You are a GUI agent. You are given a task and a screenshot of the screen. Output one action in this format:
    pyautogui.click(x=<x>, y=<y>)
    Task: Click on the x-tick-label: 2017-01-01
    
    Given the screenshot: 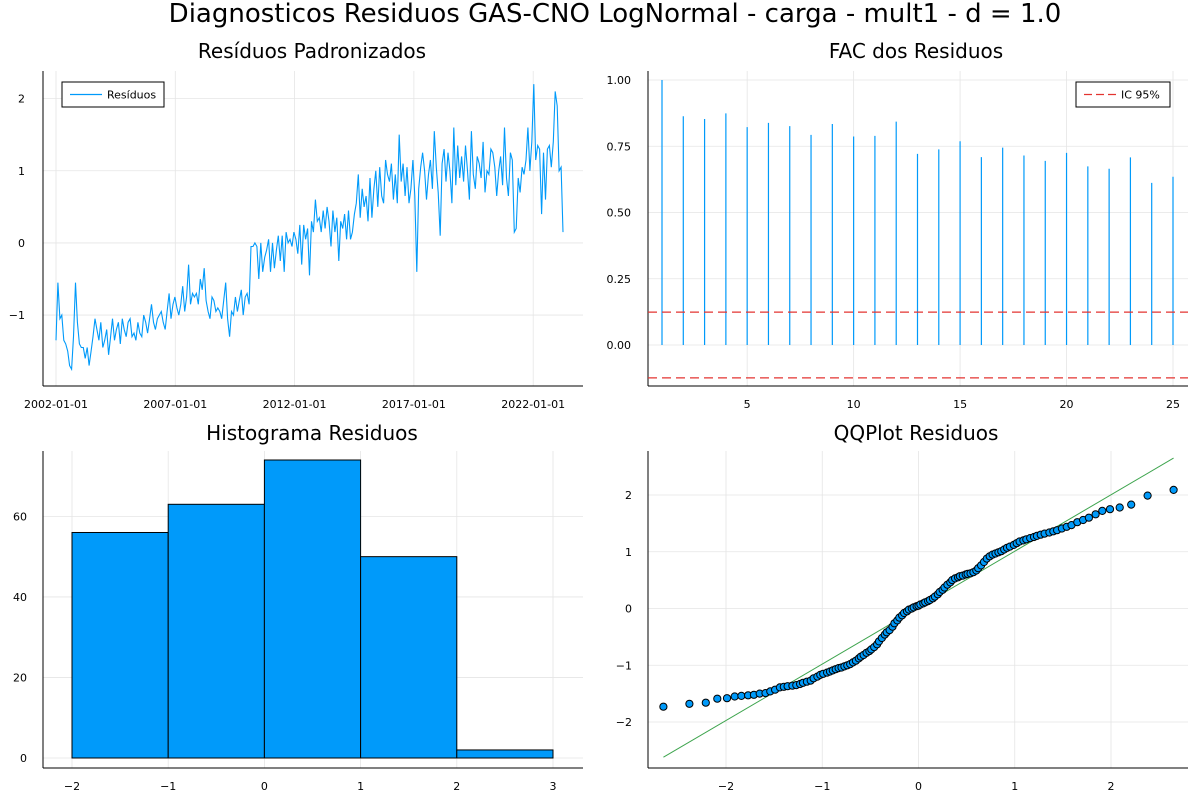 What is the action you would take?
    pyautogui.click(x=414, y=404)
    